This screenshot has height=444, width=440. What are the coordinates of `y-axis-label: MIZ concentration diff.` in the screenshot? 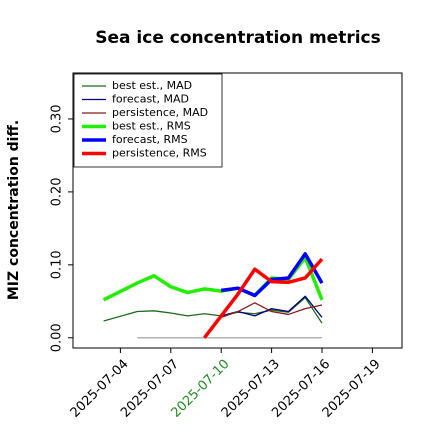 It's located at (14, 210).